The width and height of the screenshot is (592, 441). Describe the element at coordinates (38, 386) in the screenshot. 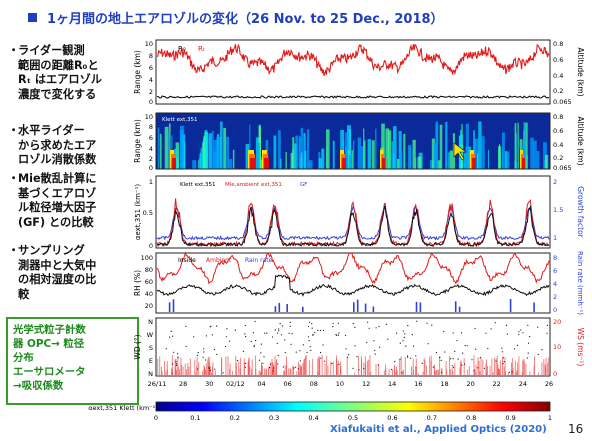

I see `note-line: →吸収係数` at that location.